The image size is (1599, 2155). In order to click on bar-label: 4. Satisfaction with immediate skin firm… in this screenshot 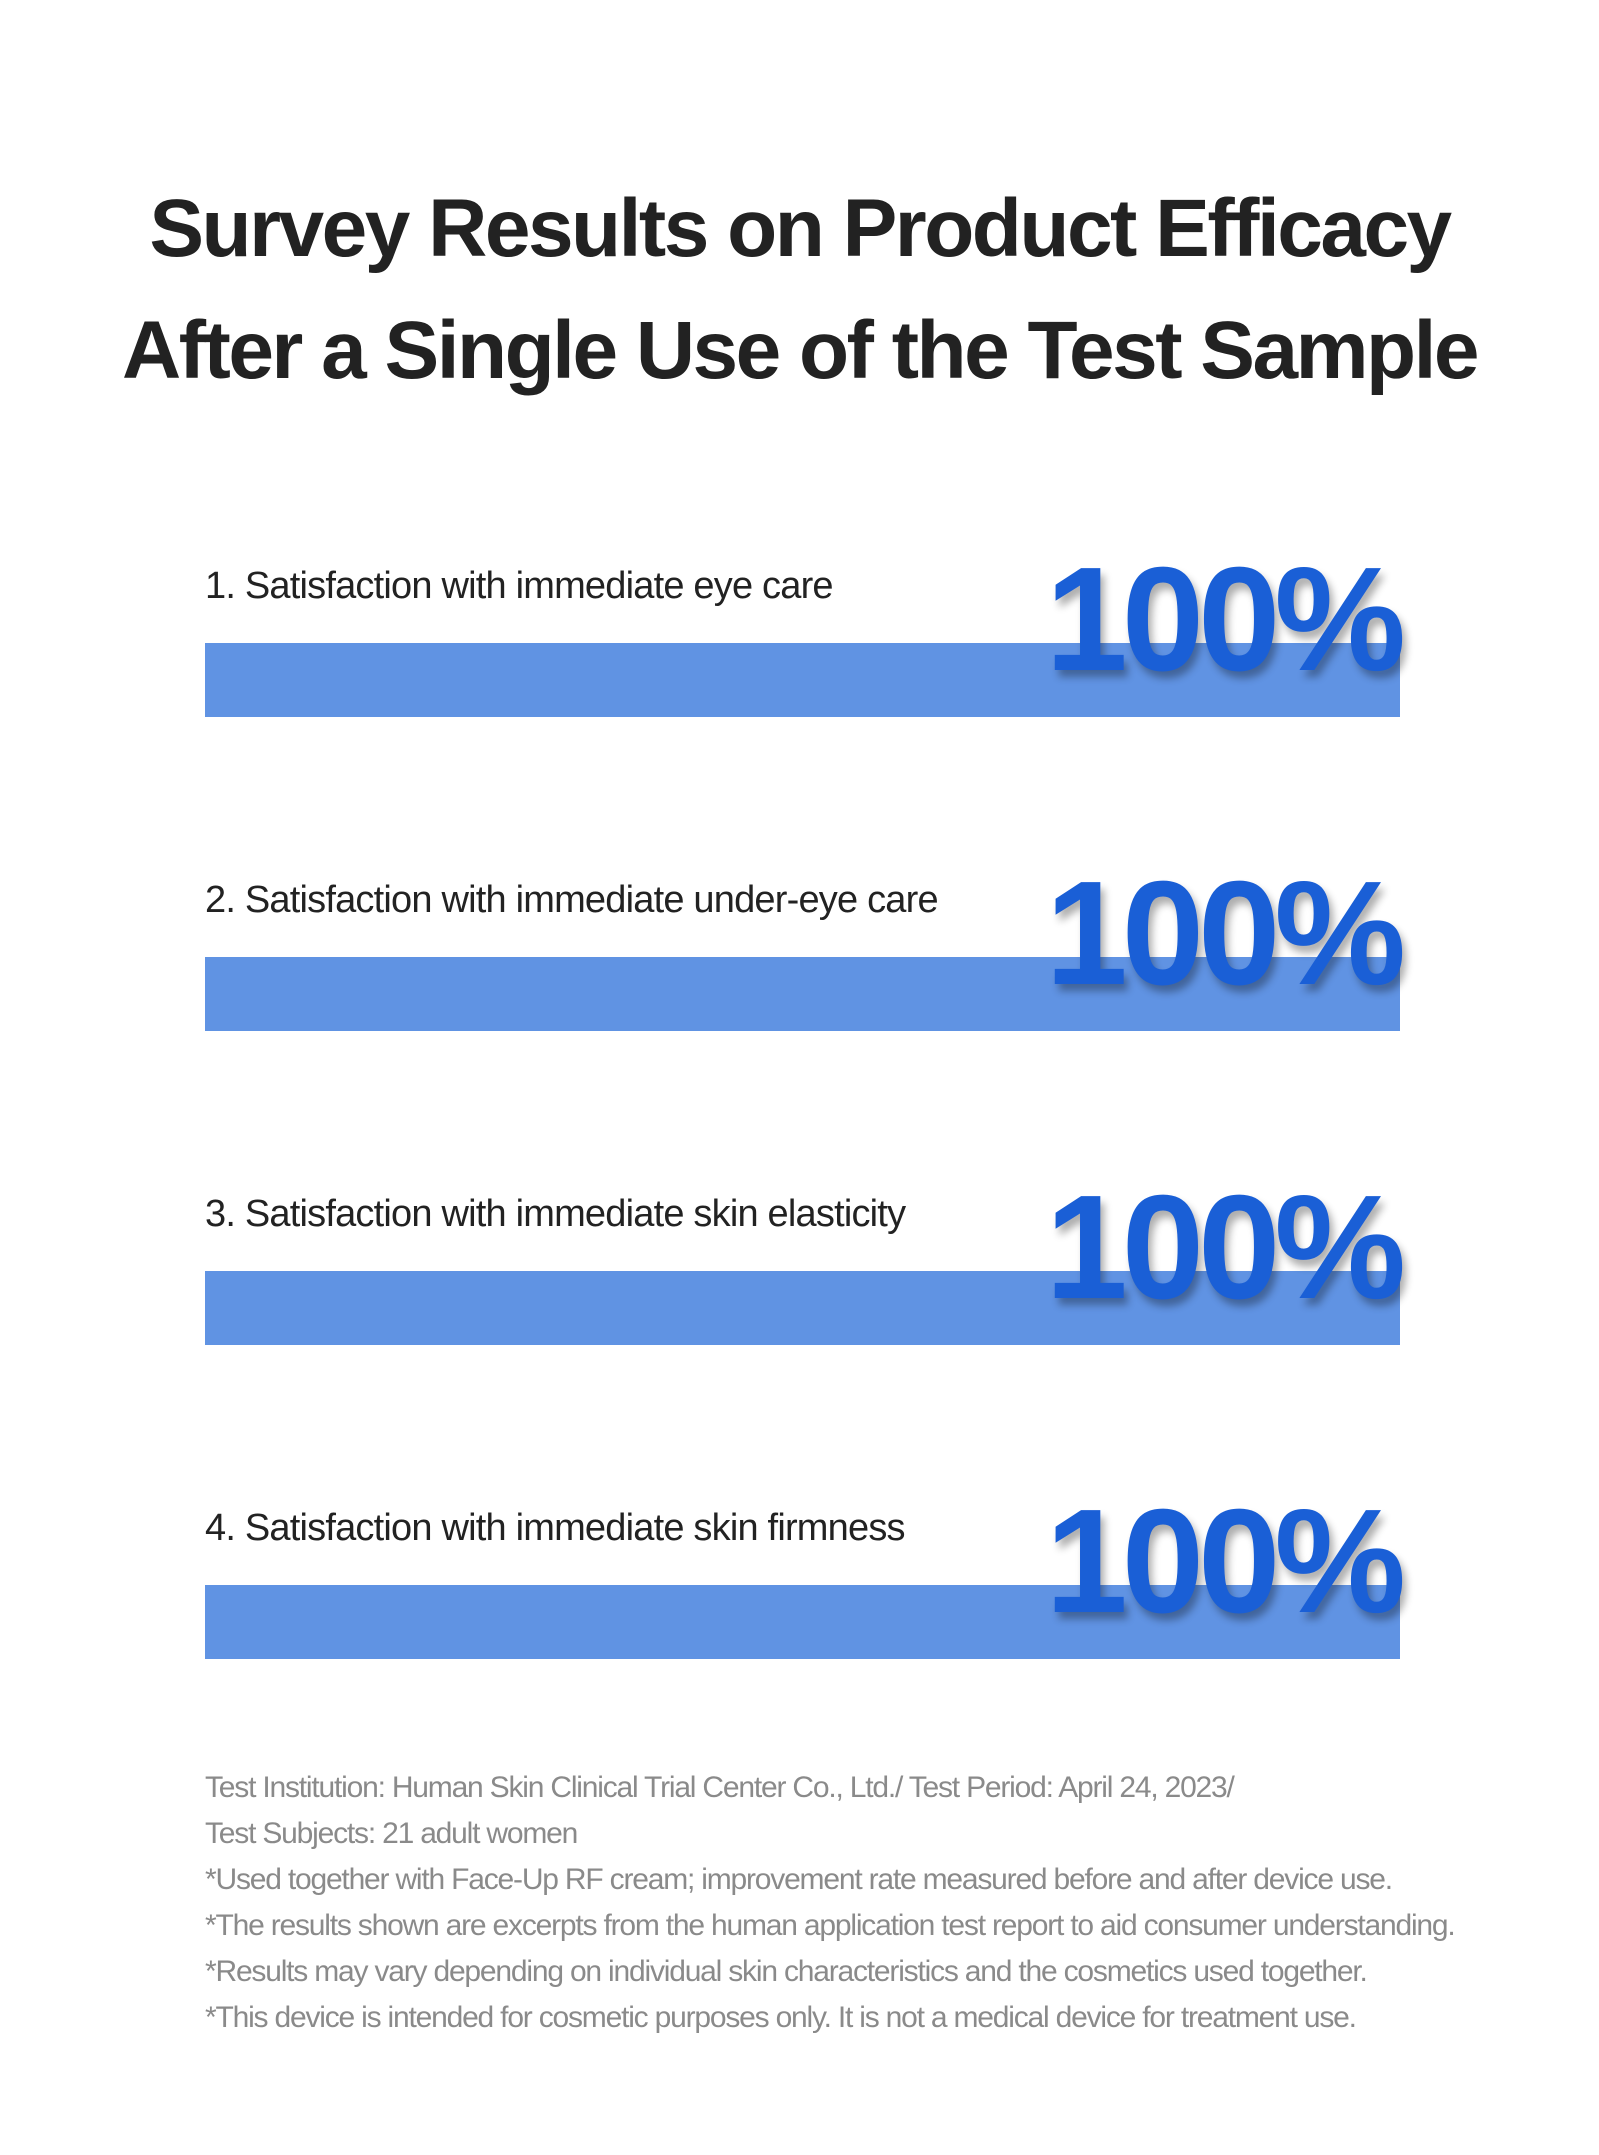, I will do `click(555, 1528)`.